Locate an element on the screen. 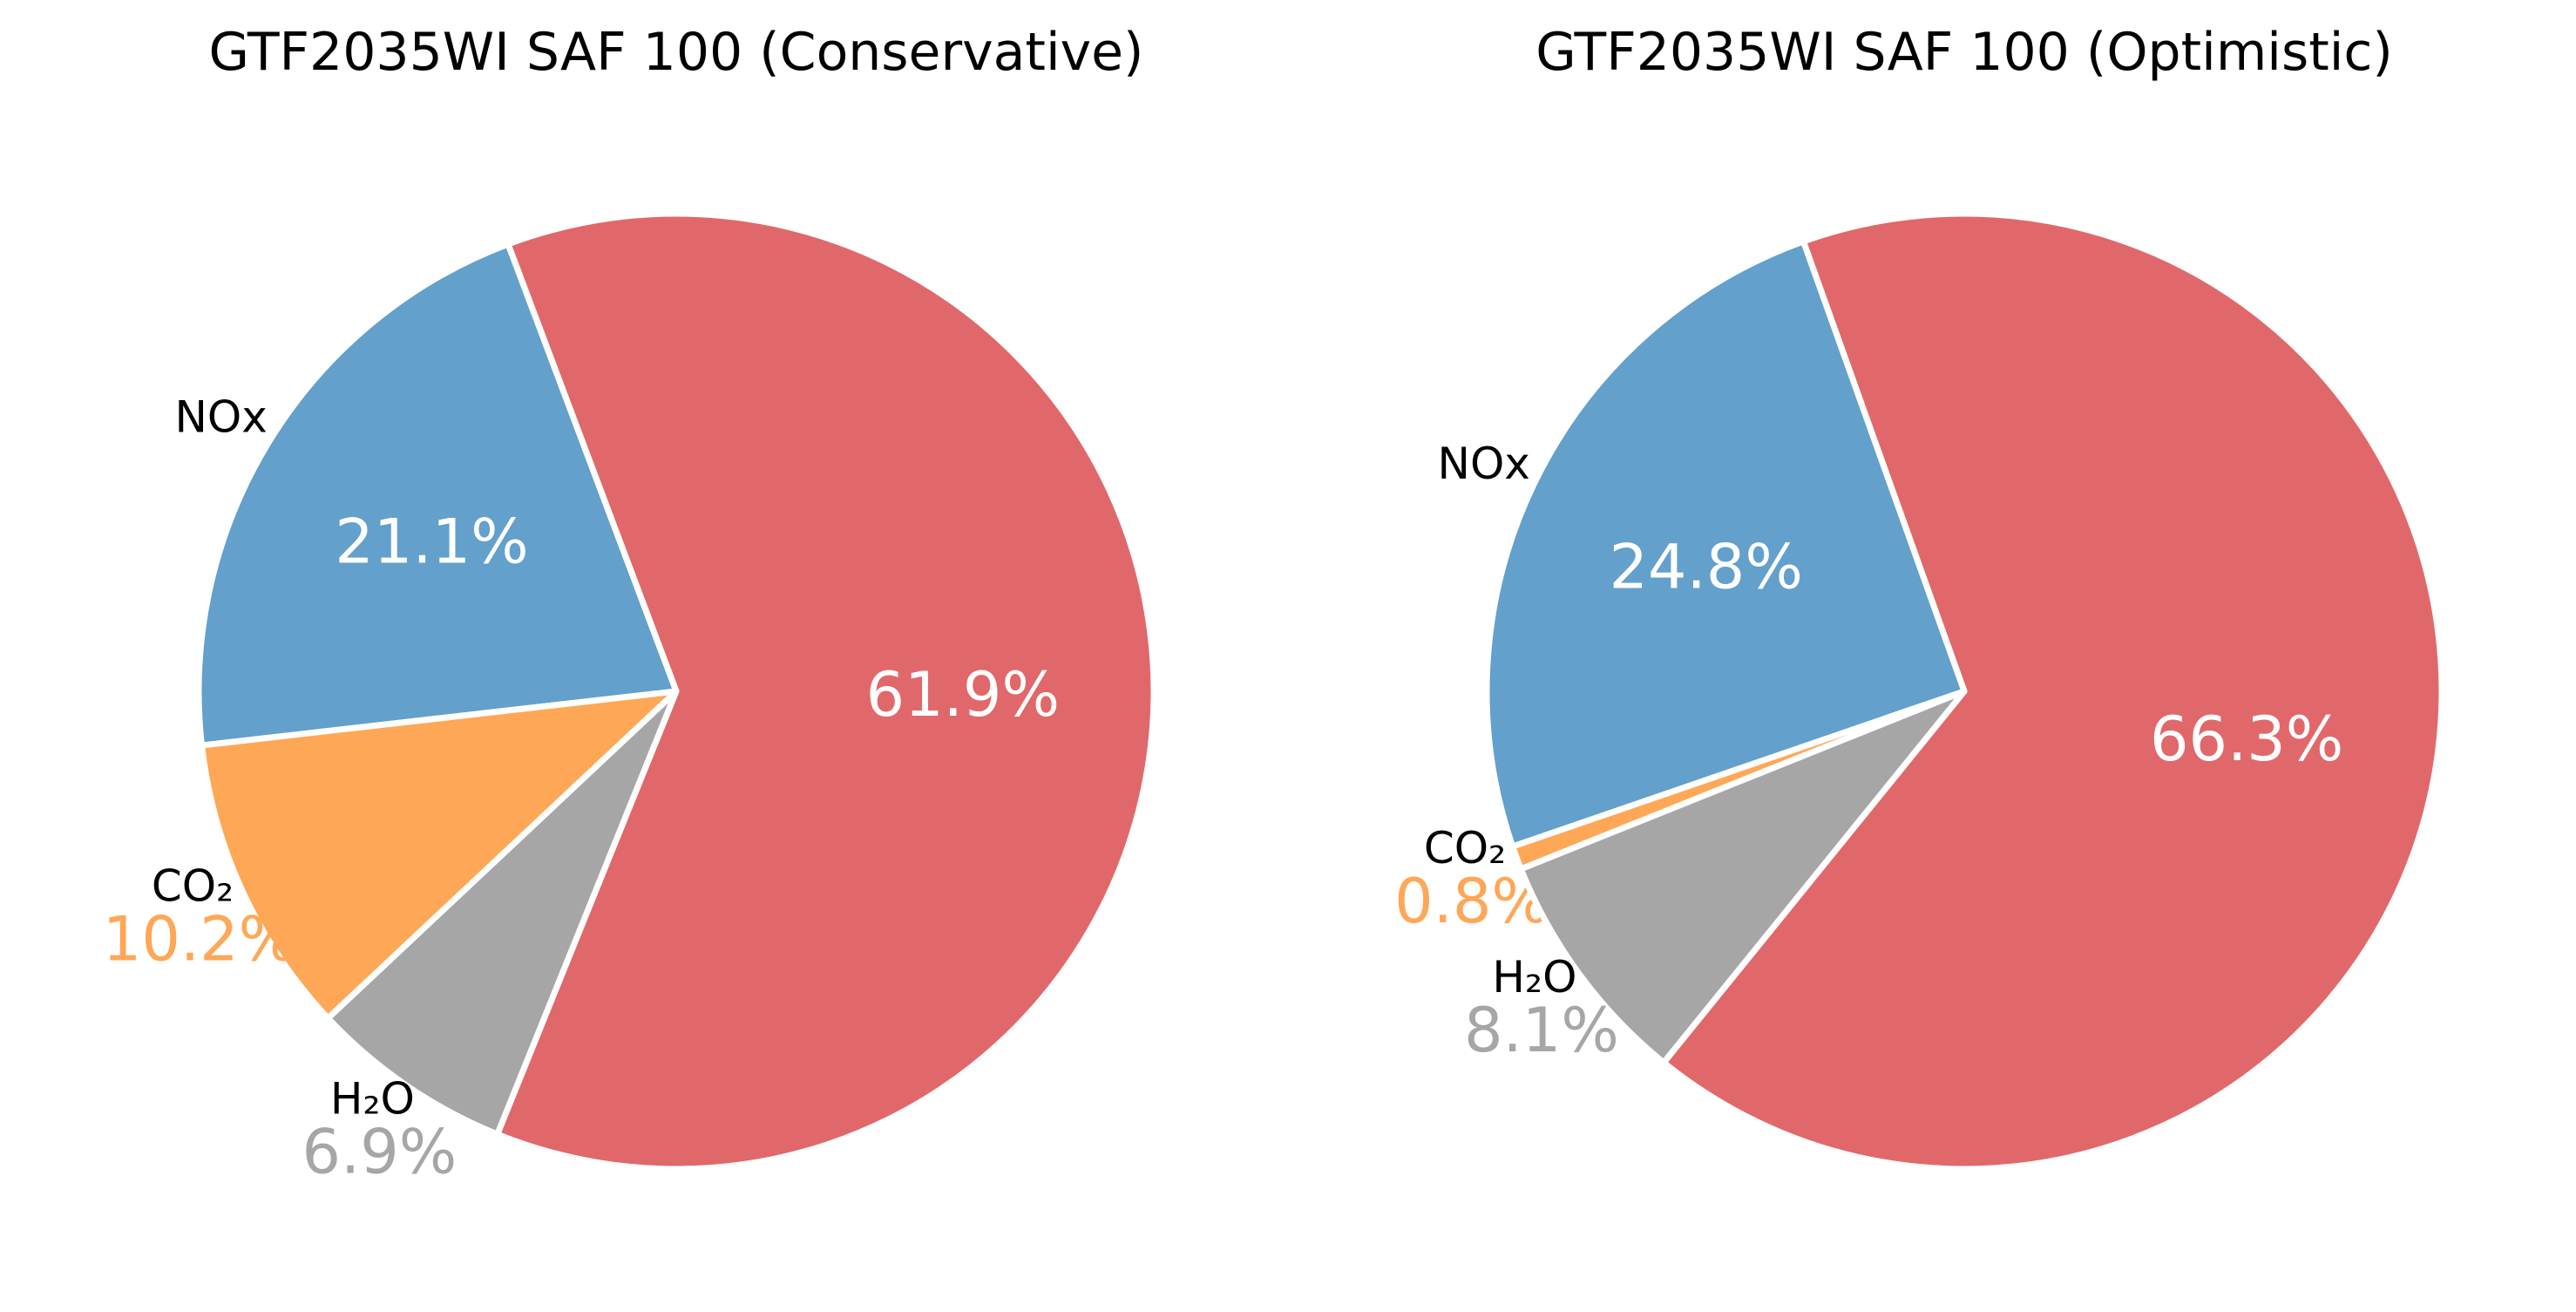  chart-title-conservative: GTF2035WI SAF 100 (Conservative) is located at coordinates (677, 52).